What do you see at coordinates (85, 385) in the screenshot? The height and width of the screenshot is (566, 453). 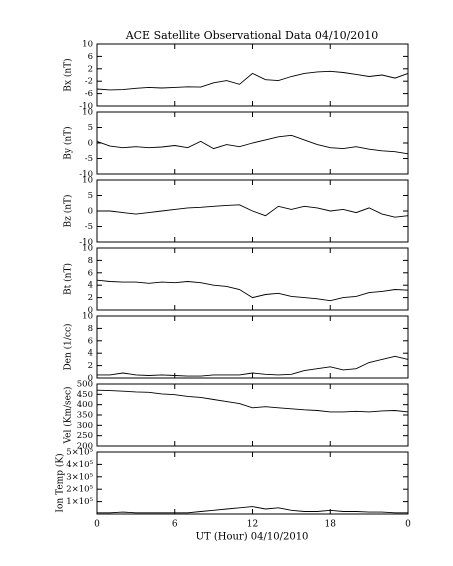 I see `y-tick-label: 500` at bounding box center [85, 385].